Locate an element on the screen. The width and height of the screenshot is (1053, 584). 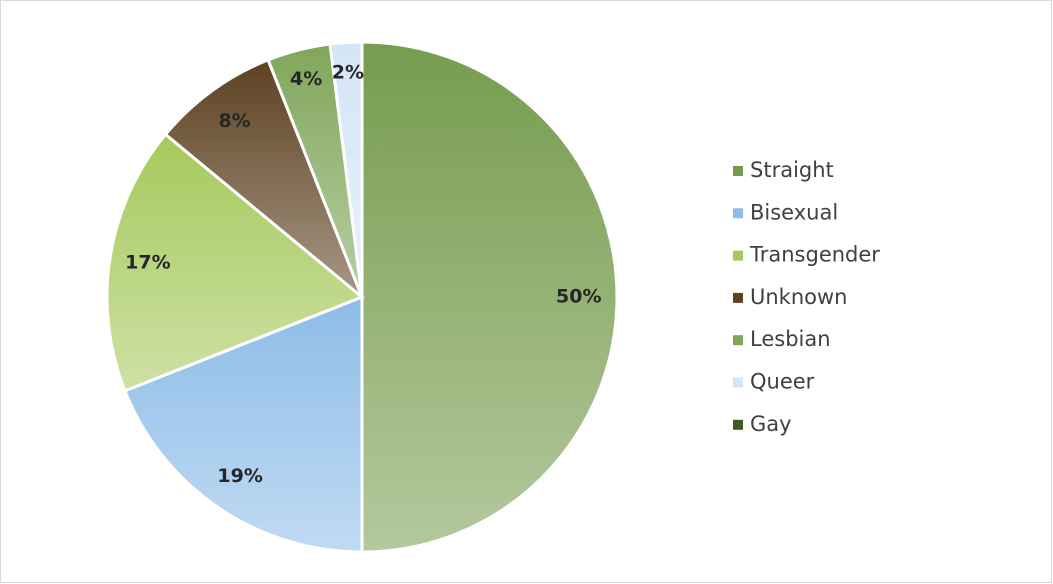
legend-label: Transgender is located at coordinates (814, 255).